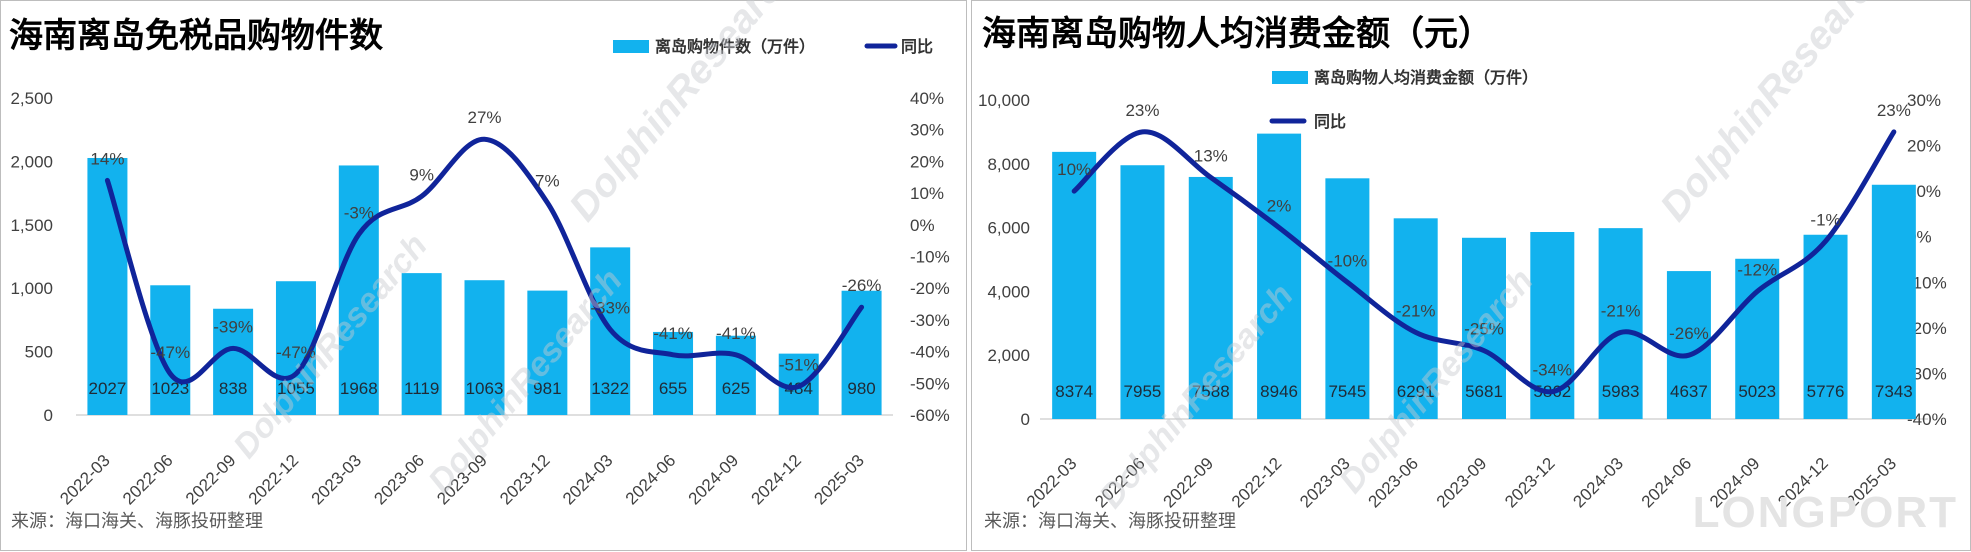  Describe the element at coordinates (1348, 260) in the screenshot. I see `line-value-label: -10%` at that location.